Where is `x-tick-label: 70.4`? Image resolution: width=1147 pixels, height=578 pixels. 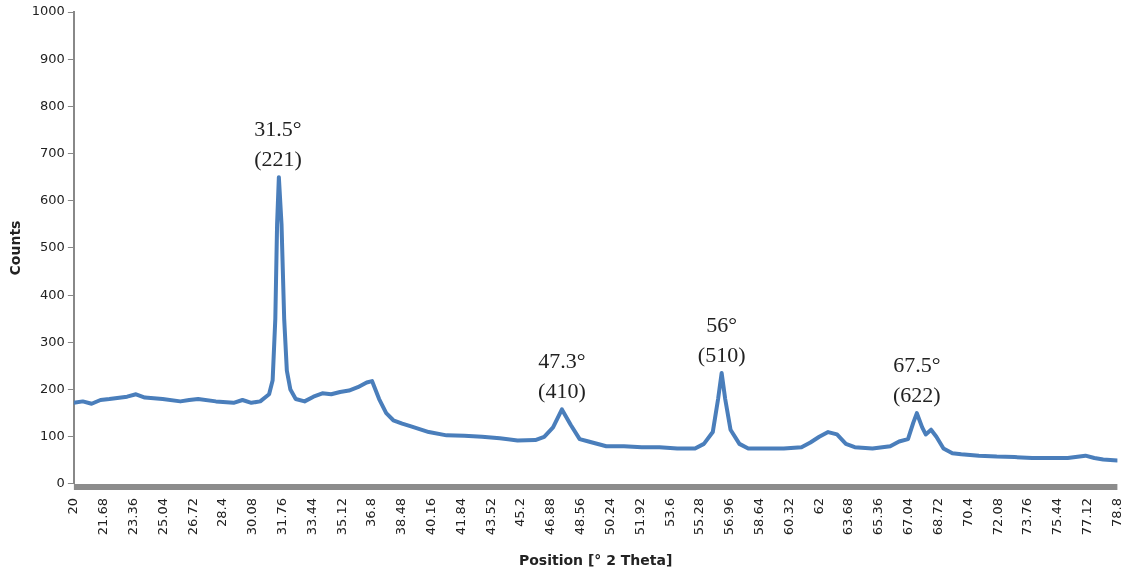
x-tick-label: 70.4 is located at coordinates (967, 512).